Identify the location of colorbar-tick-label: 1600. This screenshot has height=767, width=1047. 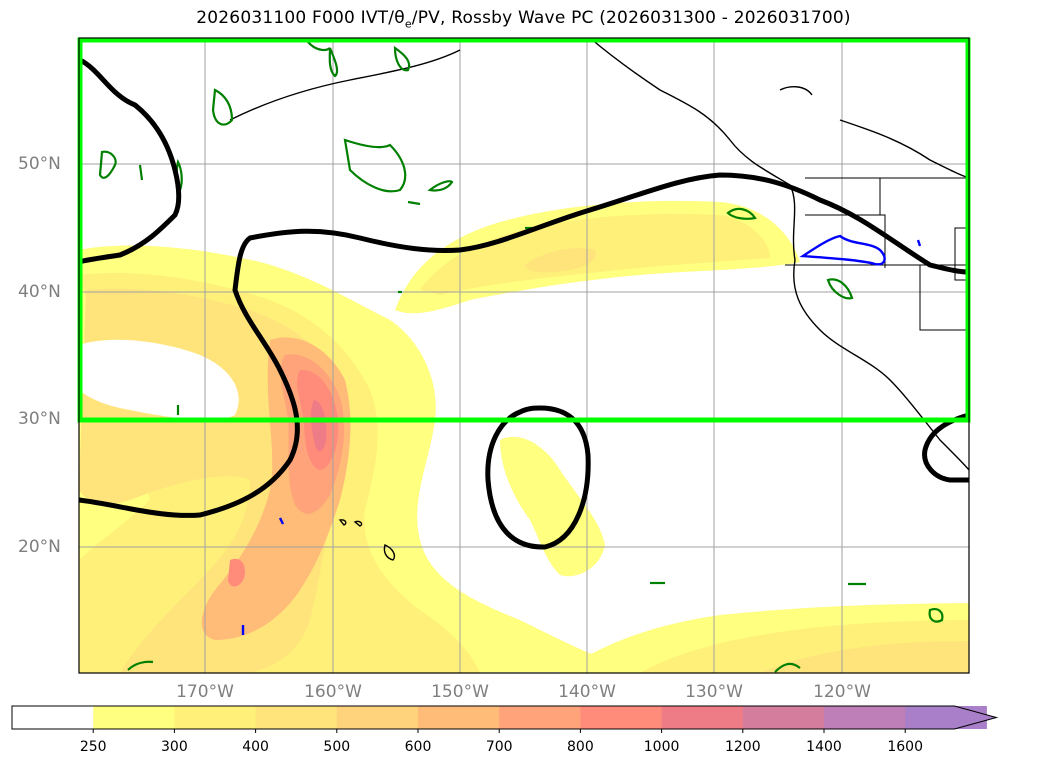
(905, 747).